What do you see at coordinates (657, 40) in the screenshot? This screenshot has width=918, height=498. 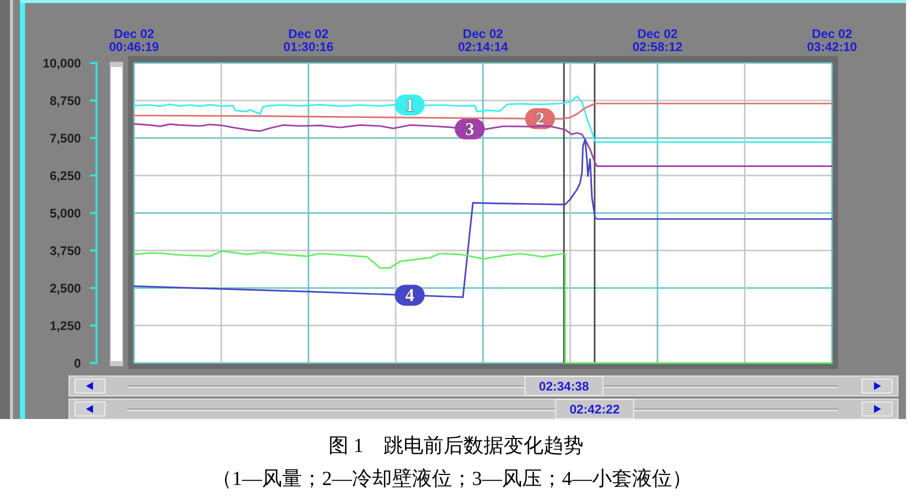 I see `x-tick-label: Dec 02 02:58:12` at bounding box center [657, 40].